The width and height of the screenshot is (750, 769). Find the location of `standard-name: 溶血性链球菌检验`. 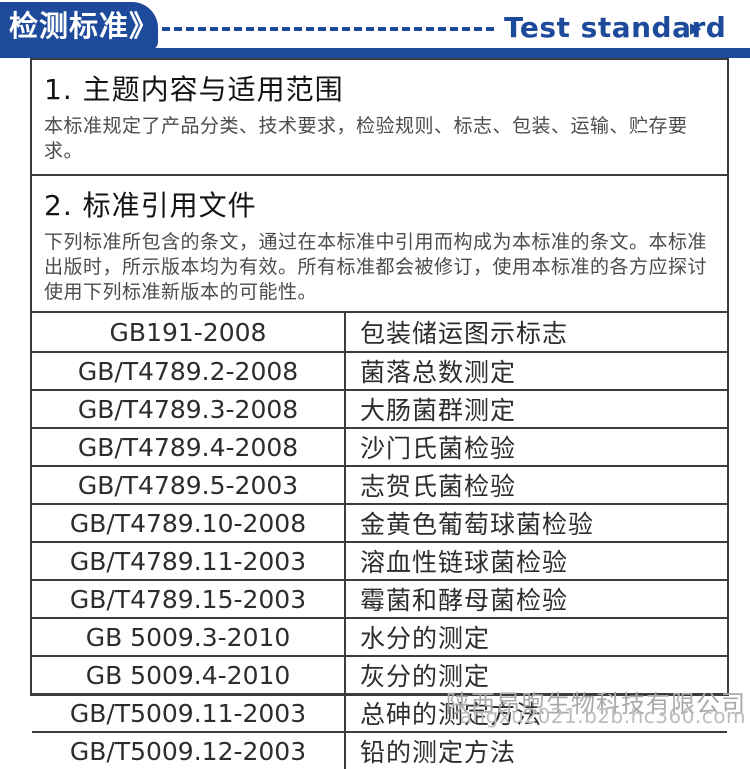

standard-name: 溶血性链球菌检验 is located at coordinates (536, 560).